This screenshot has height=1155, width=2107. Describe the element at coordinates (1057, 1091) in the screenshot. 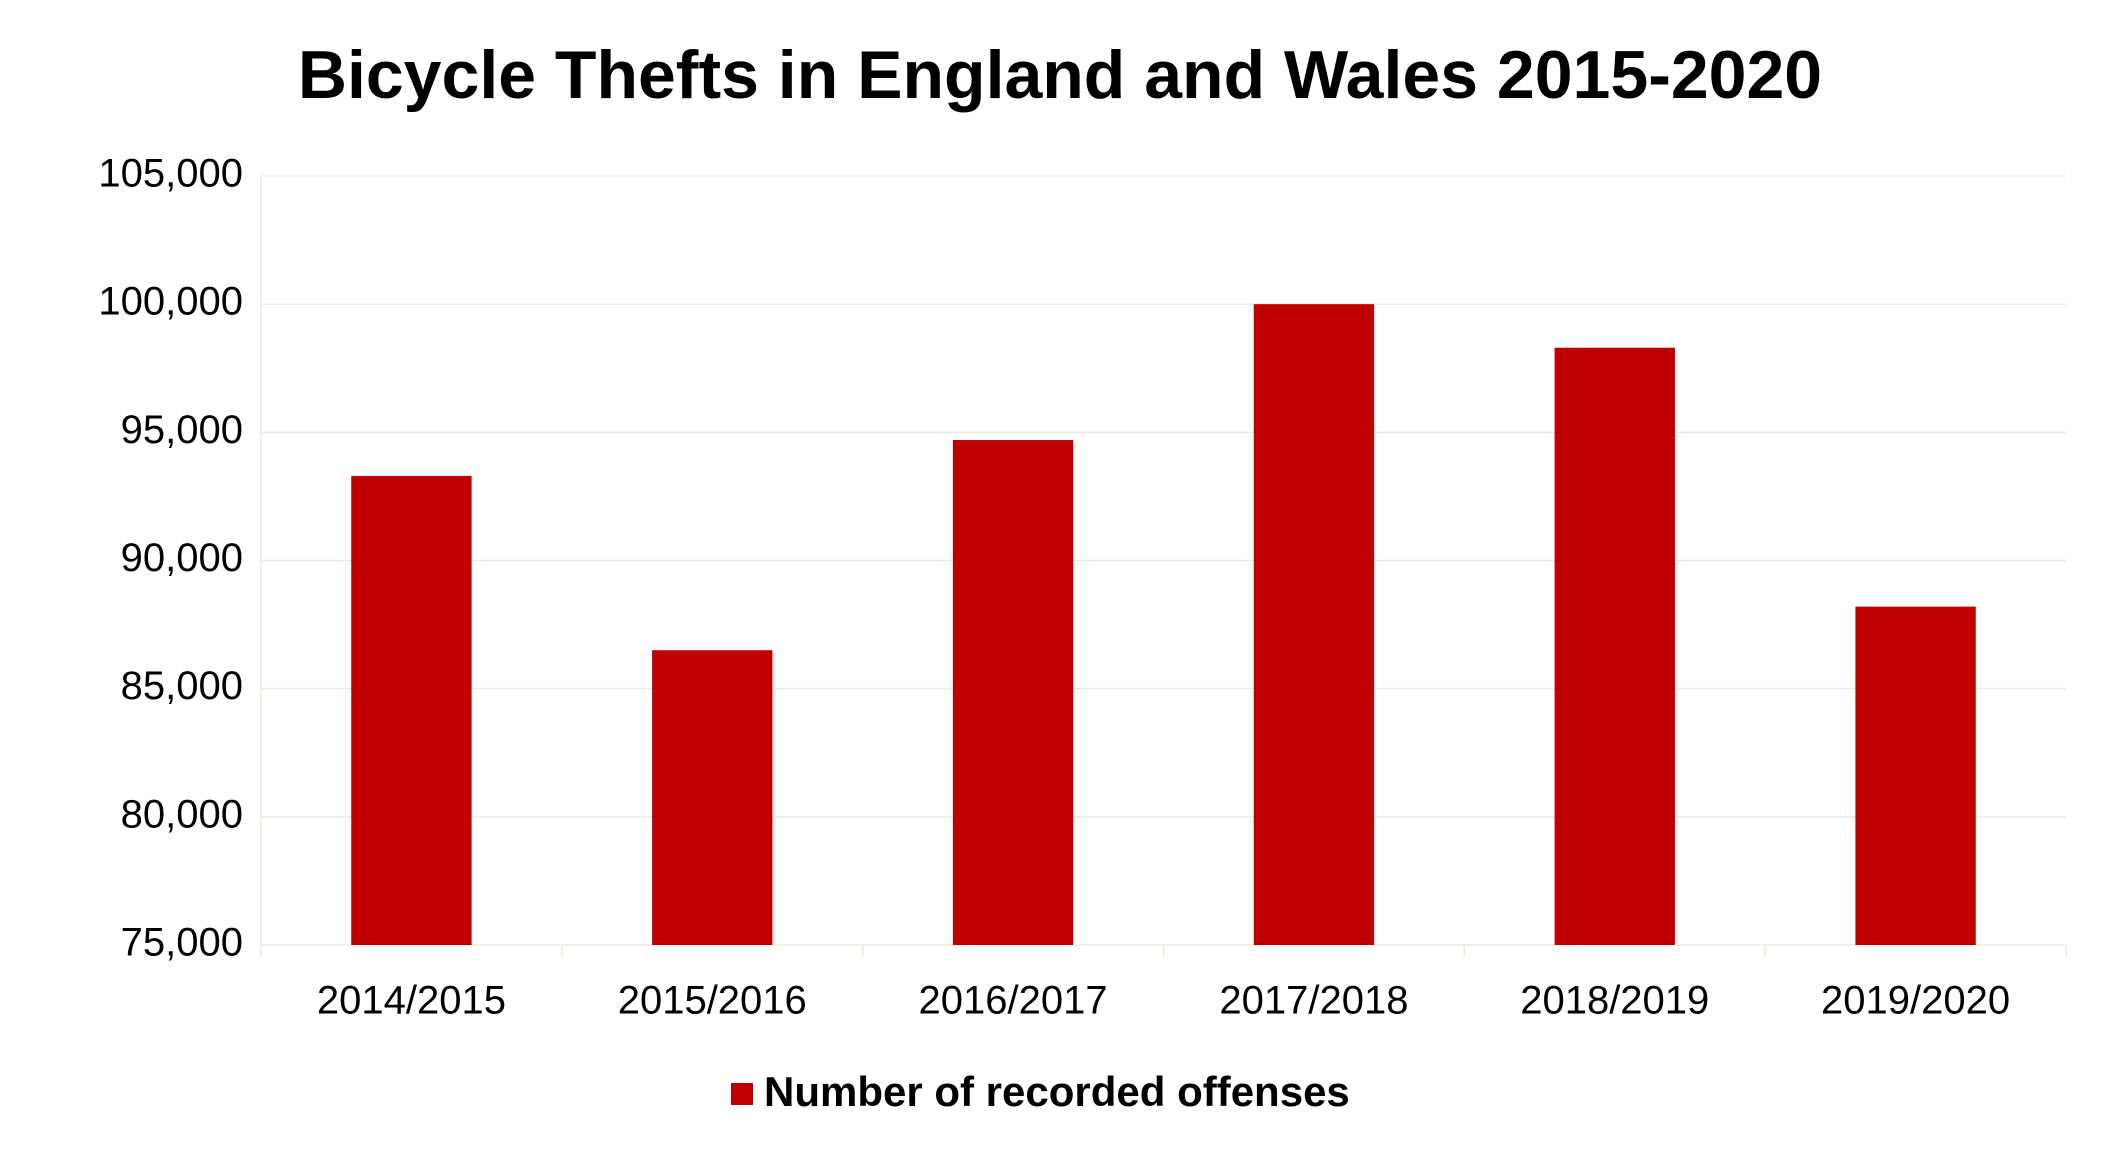

I see `legend-label: Number of recorded offenses` at that location.